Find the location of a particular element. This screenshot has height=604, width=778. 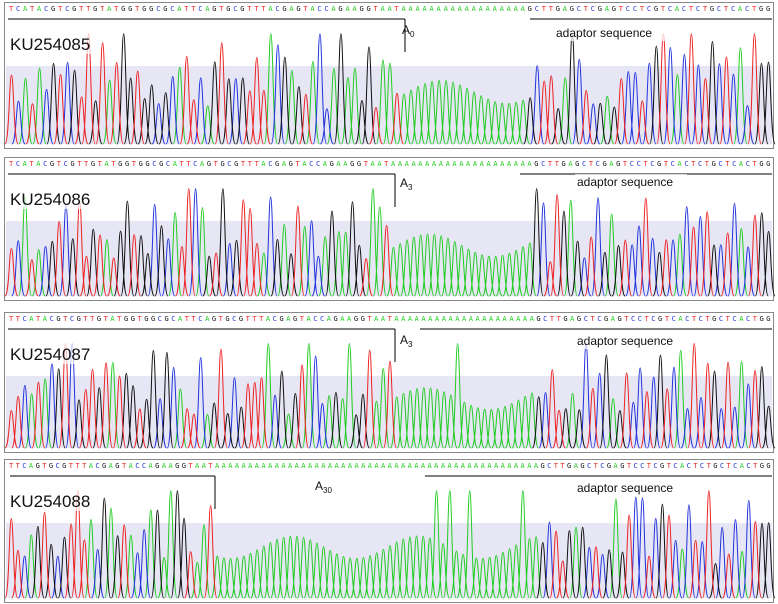

polyA-label: A30 is located at coordinates (323, 487).